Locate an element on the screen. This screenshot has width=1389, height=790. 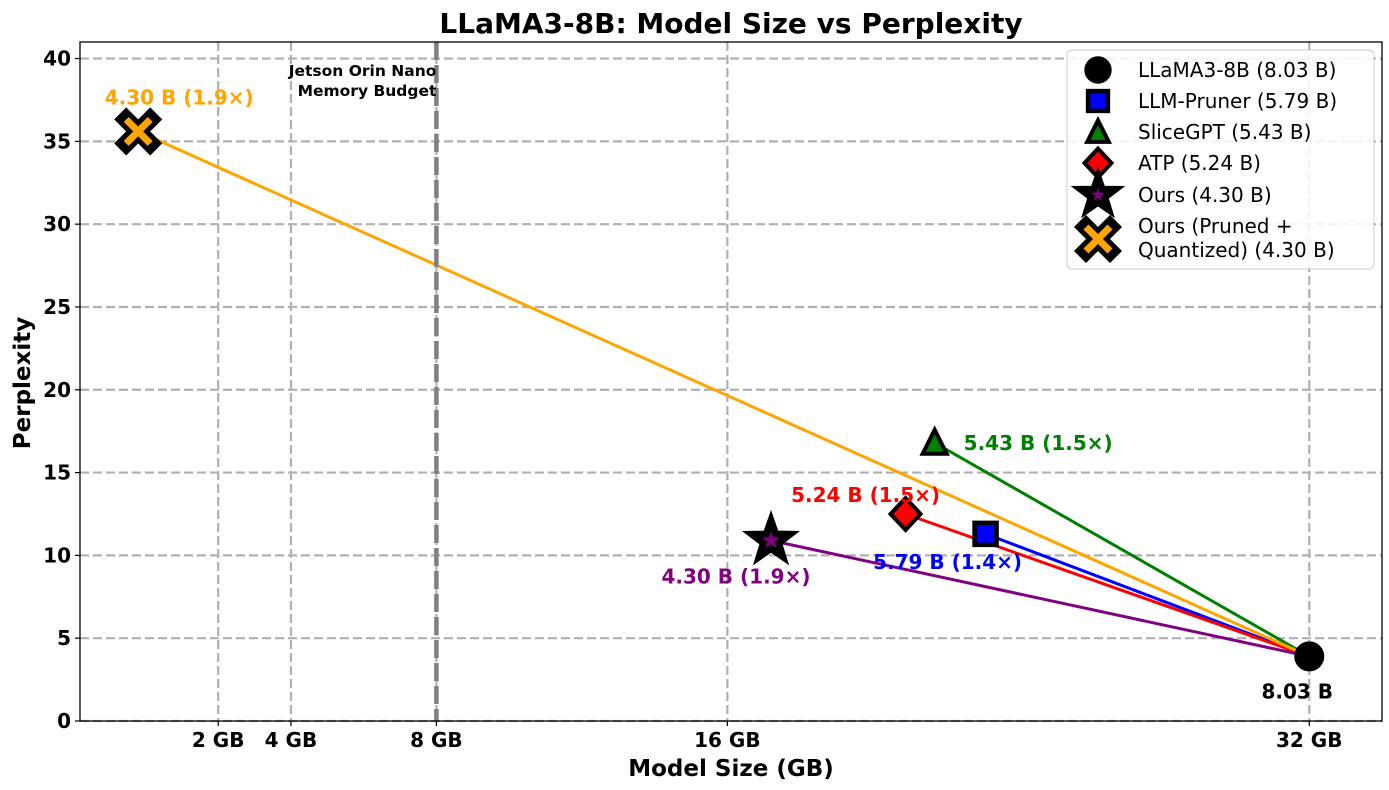
legend-entry: ATP (5.24 B) is located at coordinates (1171, 163).